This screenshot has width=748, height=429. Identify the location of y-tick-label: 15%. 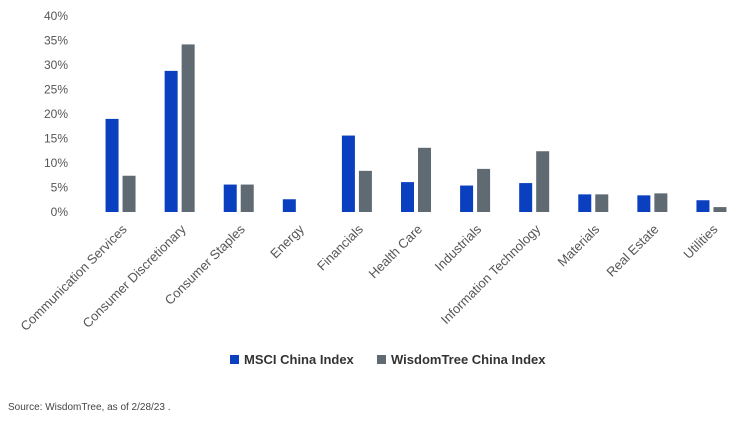
(56, 139).